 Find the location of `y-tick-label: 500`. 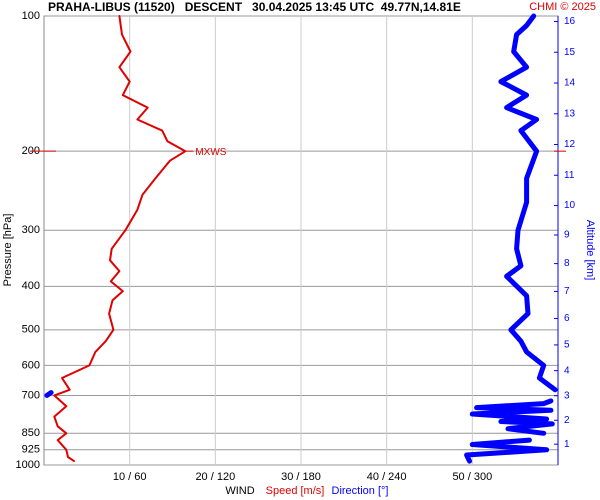

y-tick-label: 500 is located at coordinates (31, 330).